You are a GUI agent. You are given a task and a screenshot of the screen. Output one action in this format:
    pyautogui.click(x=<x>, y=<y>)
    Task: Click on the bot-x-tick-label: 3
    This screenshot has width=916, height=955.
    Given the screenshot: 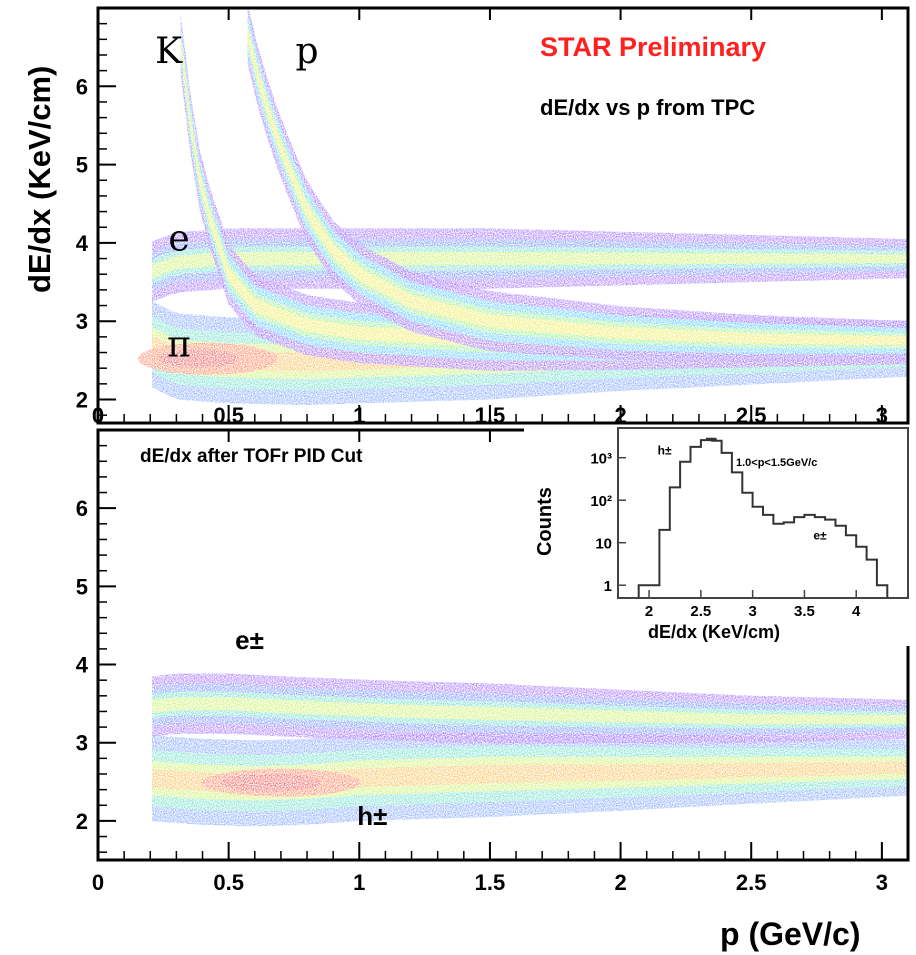 What is the action you would take?
    pyautogui.click(x=882, y=882)
    